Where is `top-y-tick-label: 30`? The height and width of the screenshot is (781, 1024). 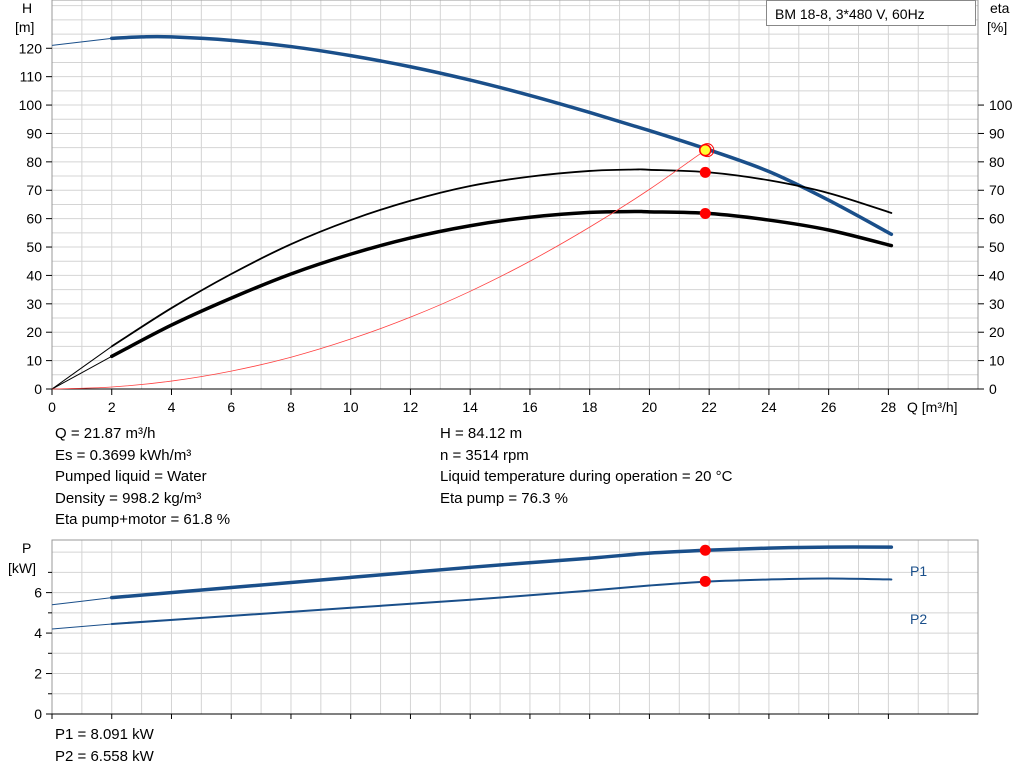
top-y-tick-label: 30 is located at coordinates (34, 304).